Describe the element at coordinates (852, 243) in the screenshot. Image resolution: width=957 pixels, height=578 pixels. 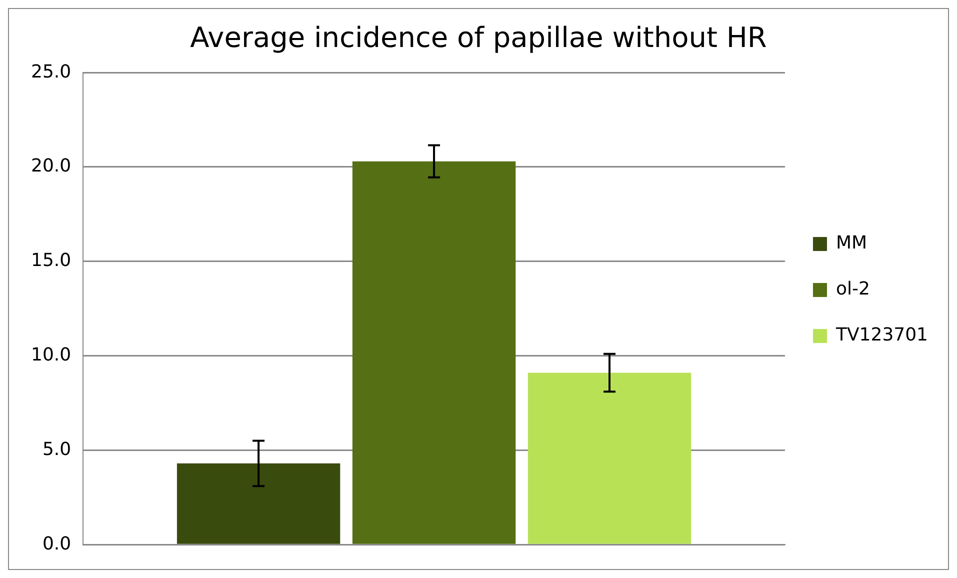
I see `legend-label: MM` at that location.